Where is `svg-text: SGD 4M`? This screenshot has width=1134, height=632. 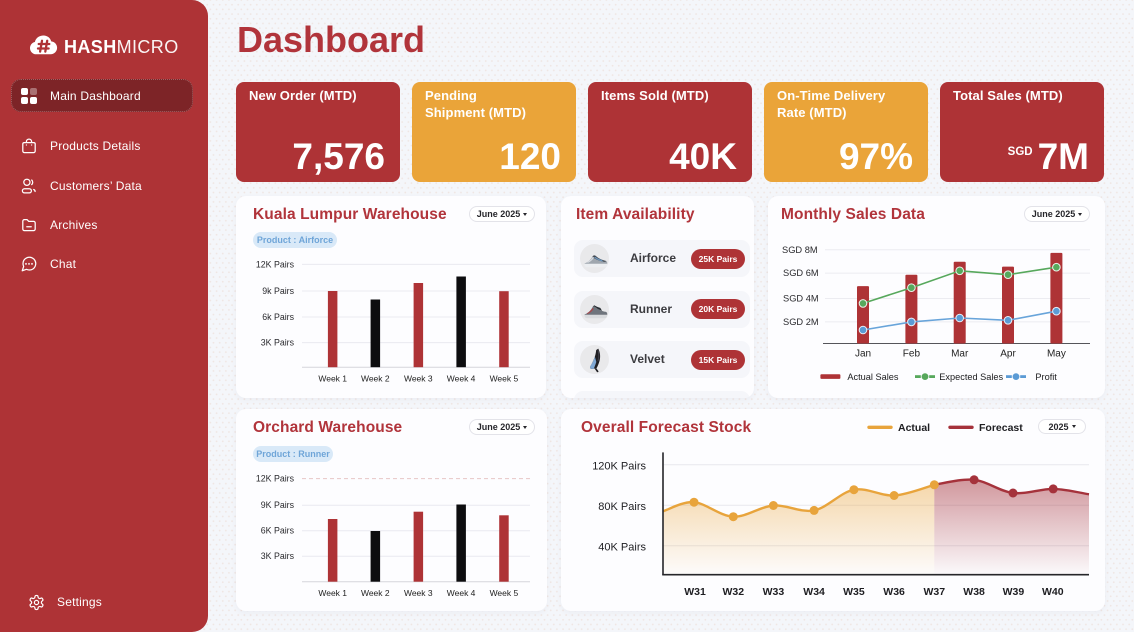
svg-text: SGD 4M is located at coordinates (801, 299).